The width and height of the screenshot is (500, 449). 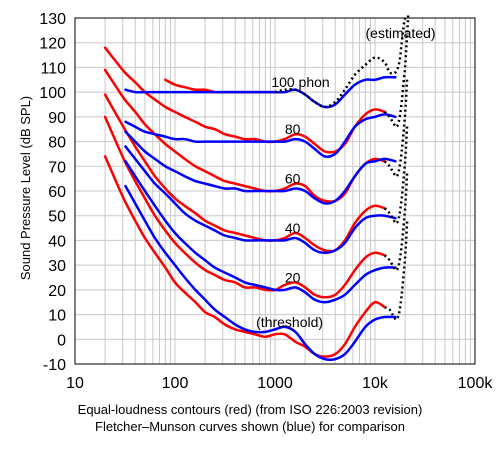 What do you see at coordinates (25, 188) in the screenshot?
I see `y-axis-label: Sound Pressure Level (dB SPL)` at bounding box center [25, 188].